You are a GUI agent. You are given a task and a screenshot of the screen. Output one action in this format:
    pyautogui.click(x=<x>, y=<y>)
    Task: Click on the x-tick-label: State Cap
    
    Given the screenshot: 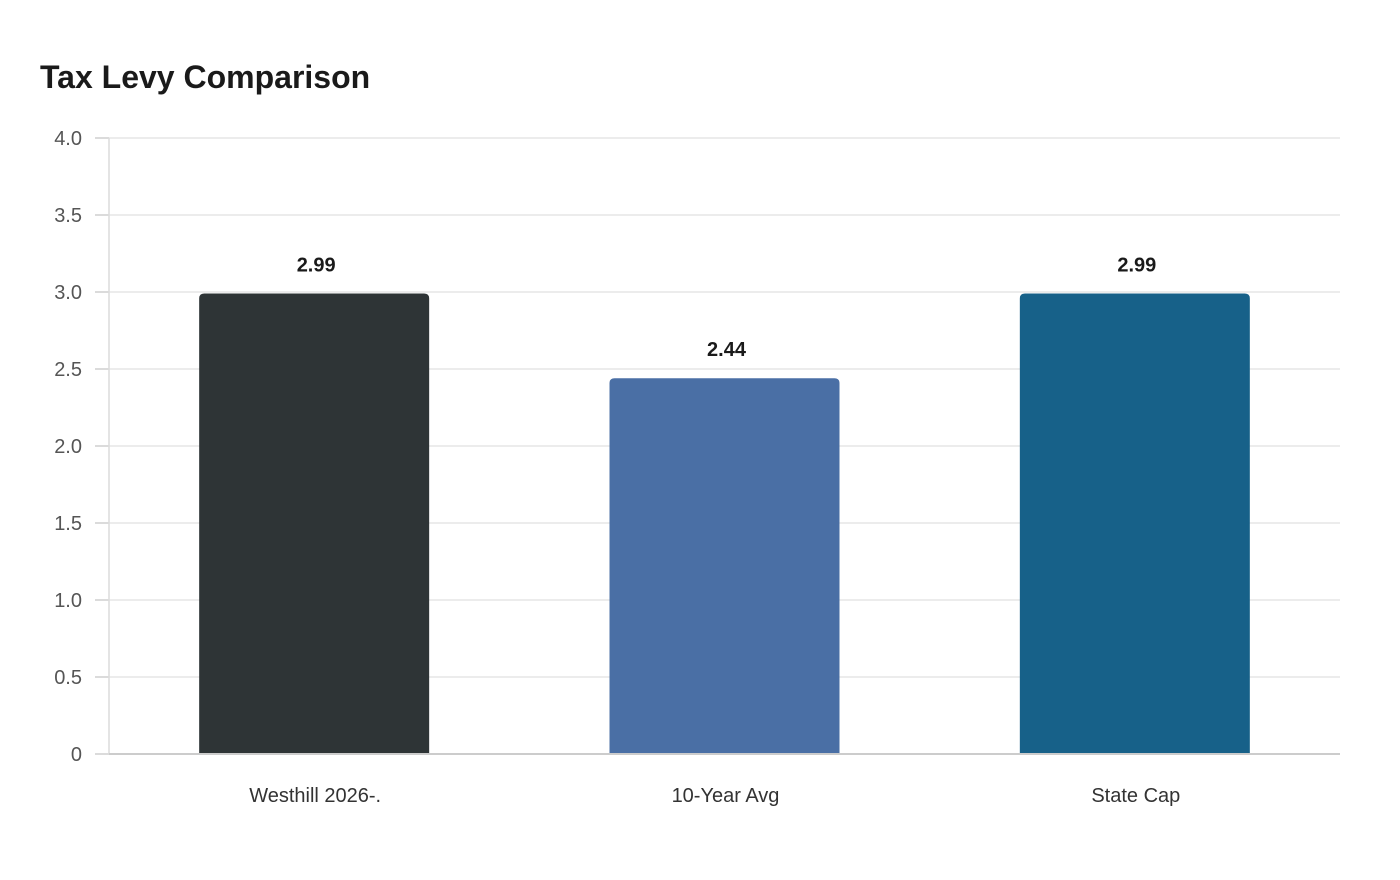 What is the action you would take?
    pyautogui.click(x=1135, y=796)
    